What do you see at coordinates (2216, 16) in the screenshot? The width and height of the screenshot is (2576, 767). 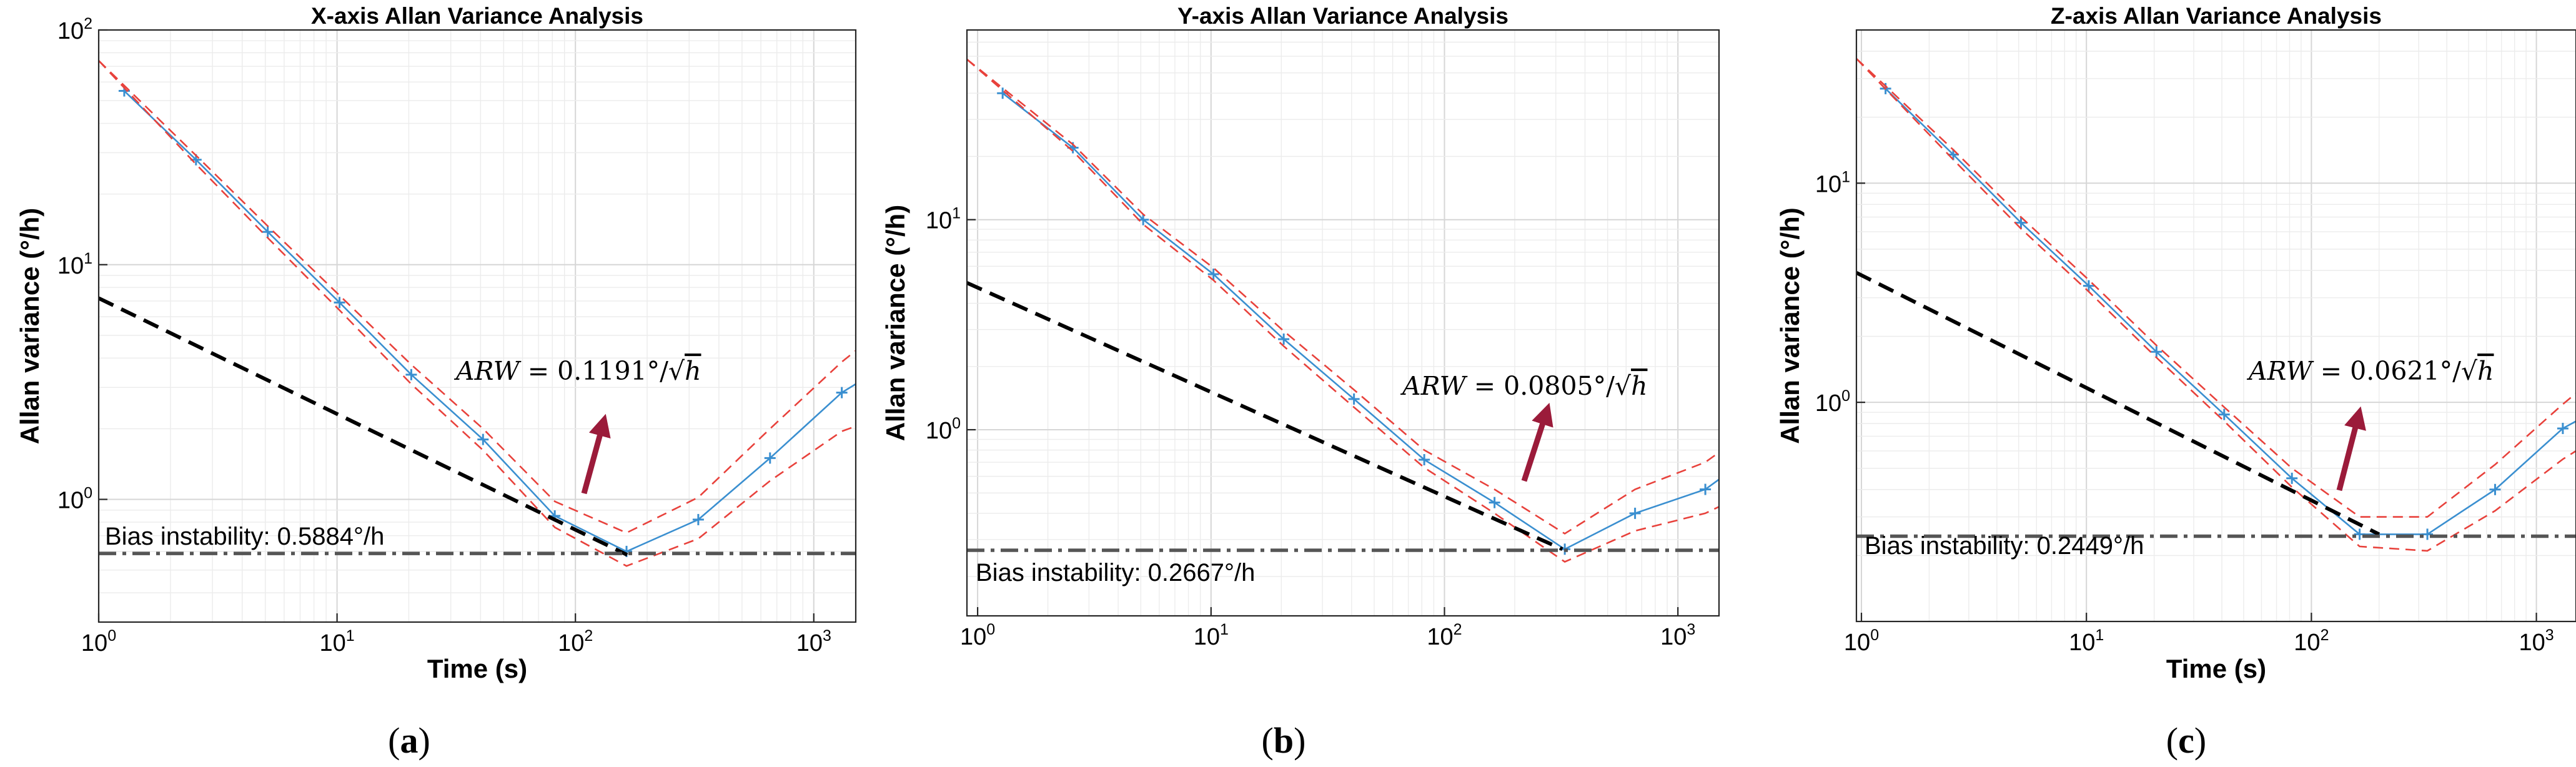 I see `chart-title: Z-axis Allan Variance Analysis` at bounding box center [2216, 16].